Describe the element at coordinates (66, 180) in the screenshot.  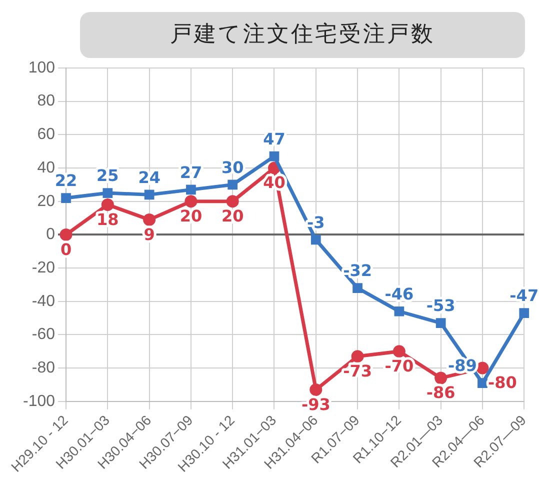
I see `data-label: 22` at that location.